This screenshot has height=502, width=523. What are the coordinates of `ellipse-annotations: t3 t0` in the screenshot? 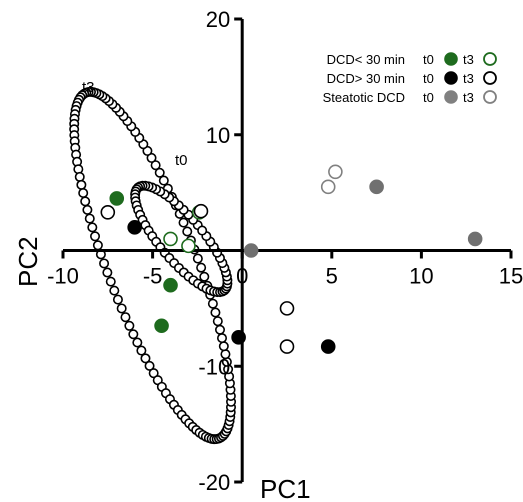 It's located at (135, 124).